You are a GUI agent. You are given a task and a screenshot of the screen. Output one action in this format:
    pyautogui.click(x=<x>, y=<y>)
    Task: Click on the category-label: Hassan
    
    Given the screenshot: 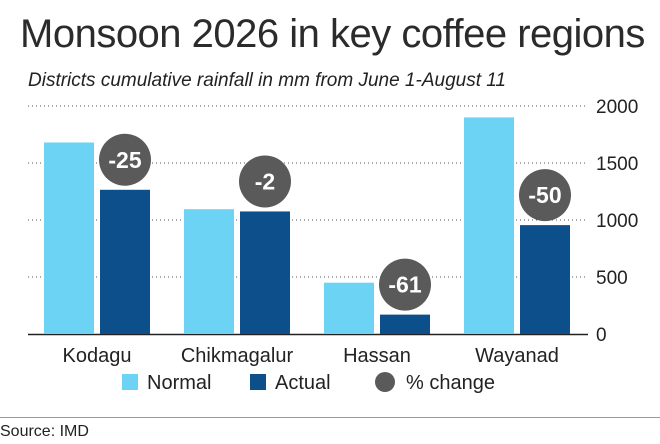 What is the action you would take?
    pyautogui.click(x=377, y=356)
    